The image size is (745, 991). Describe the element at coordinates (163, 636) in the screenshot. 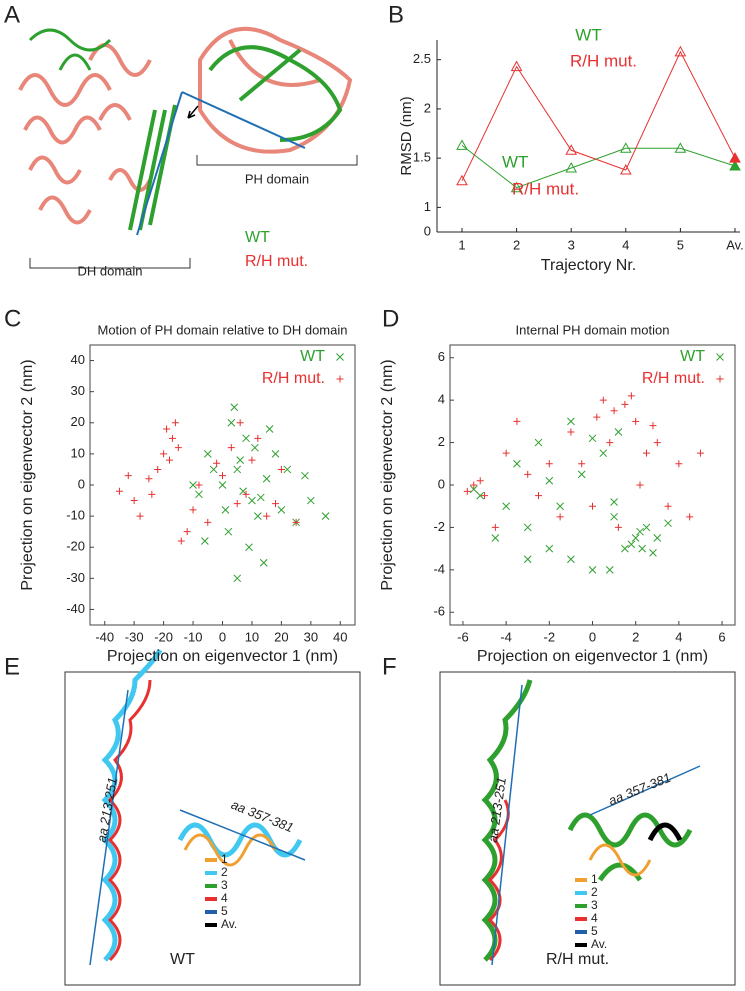

I see `x-tick-label: -20` at that location.